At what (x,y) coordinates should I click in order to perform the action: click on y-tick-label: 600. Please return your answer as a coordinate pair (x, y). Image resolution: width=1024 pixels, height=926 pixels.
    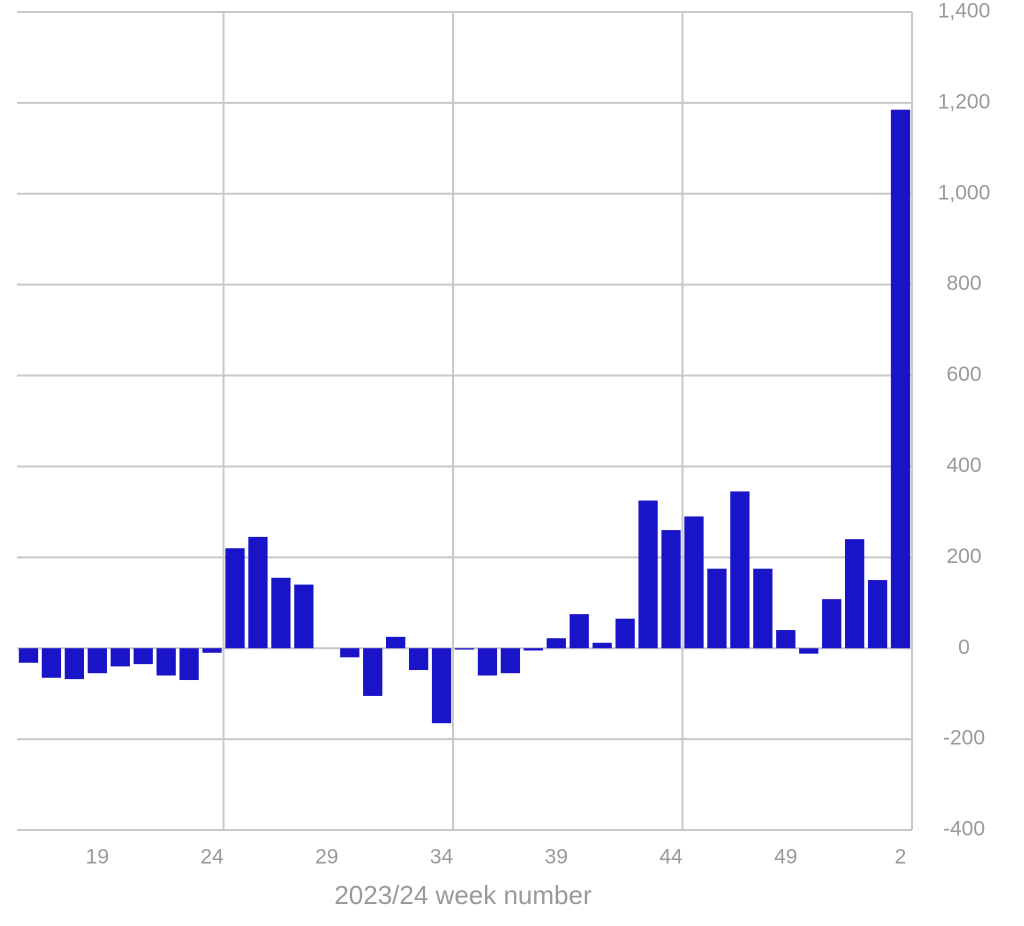
    Looking at the image, I should click on (963, 374).